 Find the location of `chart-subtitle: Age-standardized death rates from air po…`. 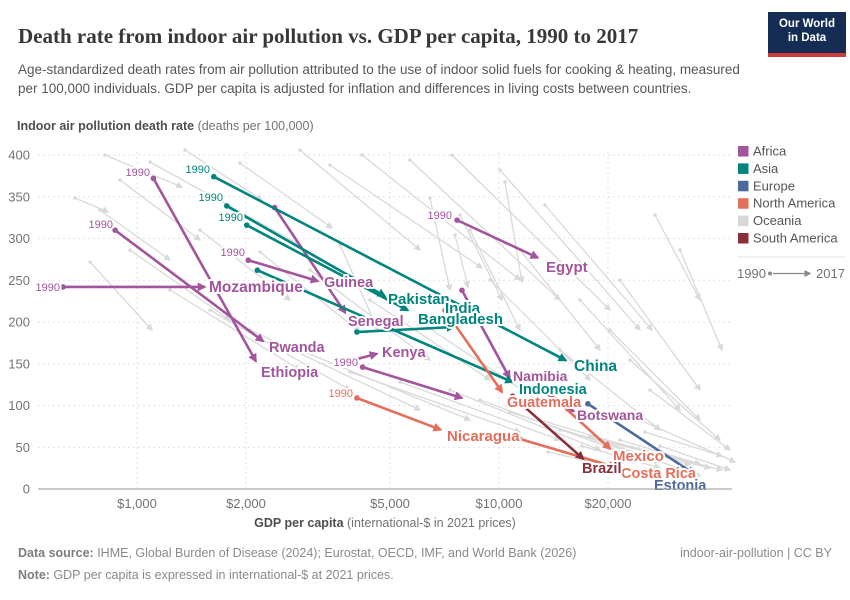

chart-subtitle: Age-standardized death rates from air po… is located at coordinates (379, 79).